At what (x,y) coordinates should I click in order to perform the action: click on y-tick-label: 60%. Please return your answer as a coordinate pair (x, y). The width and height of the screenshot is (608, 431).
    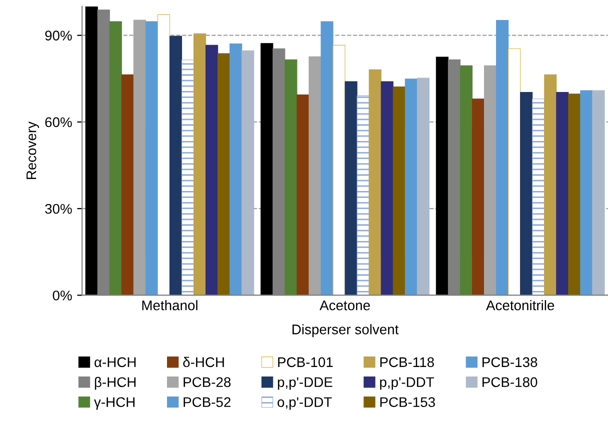
    Looking at the image, I should click on (58, 122).